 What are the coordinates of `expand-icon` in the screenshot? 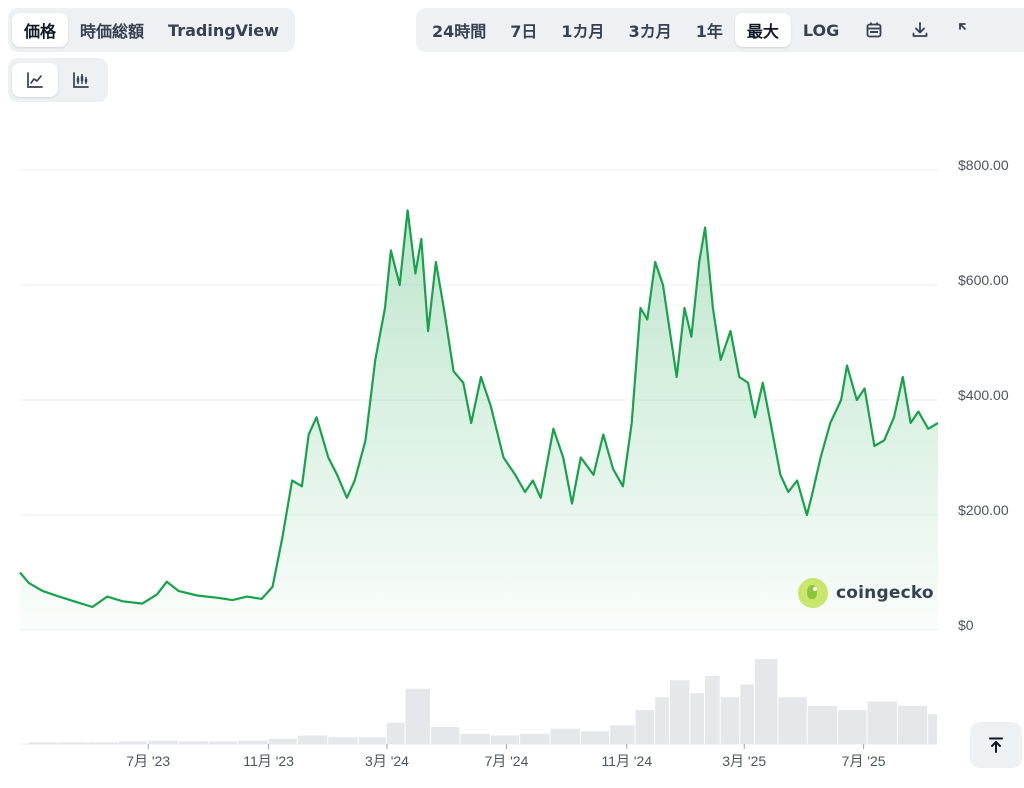 It's located at (966, 30).